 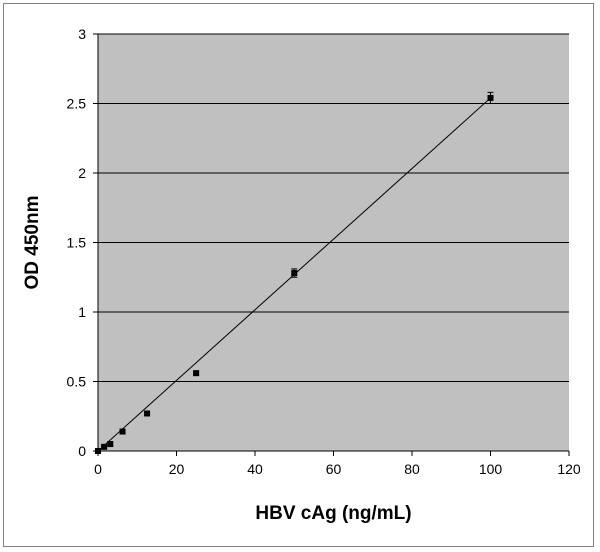 What do you see at coordinates (82, 173) in the screenshot?
I see `y-tick-label: 2` at bounding box center [82, 173].